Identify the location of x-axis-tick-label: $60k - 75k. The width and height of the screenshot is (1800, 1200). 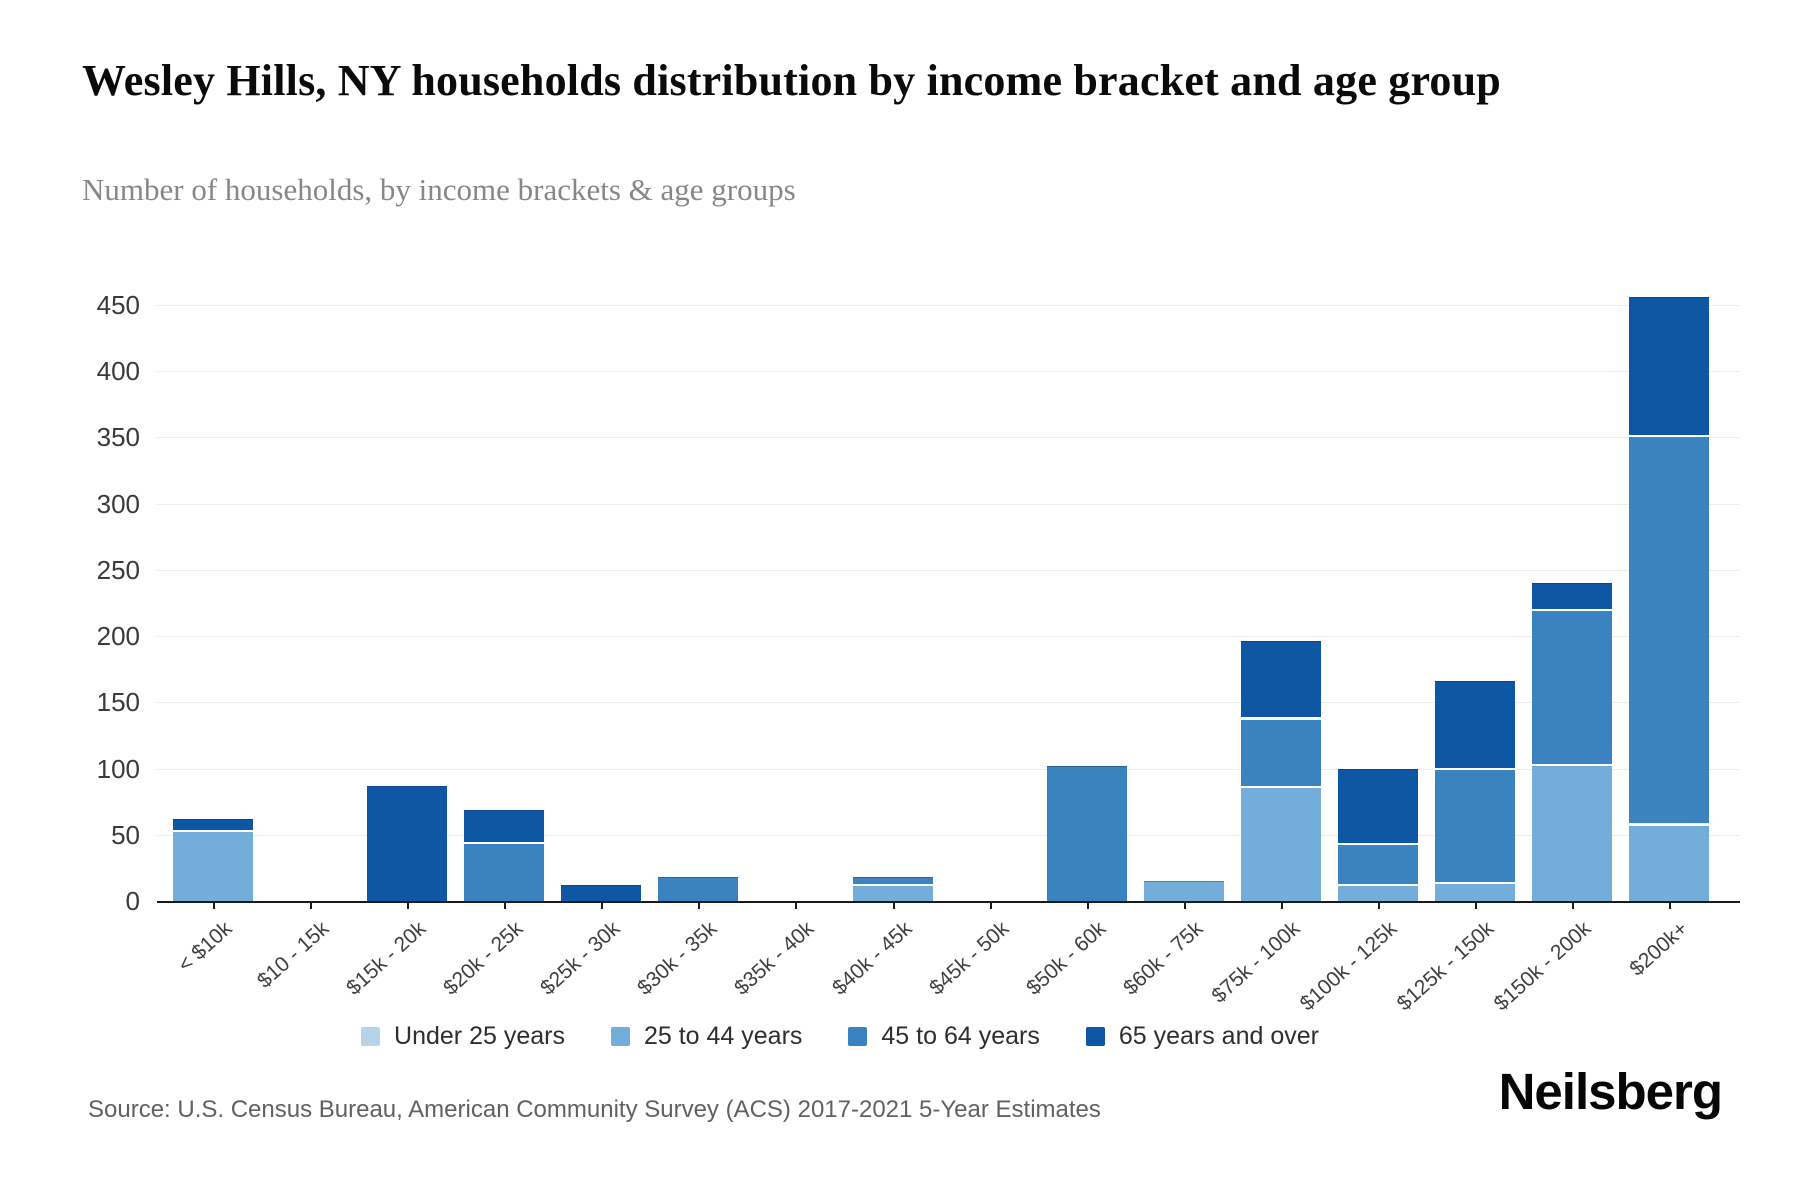
(1163, 958).